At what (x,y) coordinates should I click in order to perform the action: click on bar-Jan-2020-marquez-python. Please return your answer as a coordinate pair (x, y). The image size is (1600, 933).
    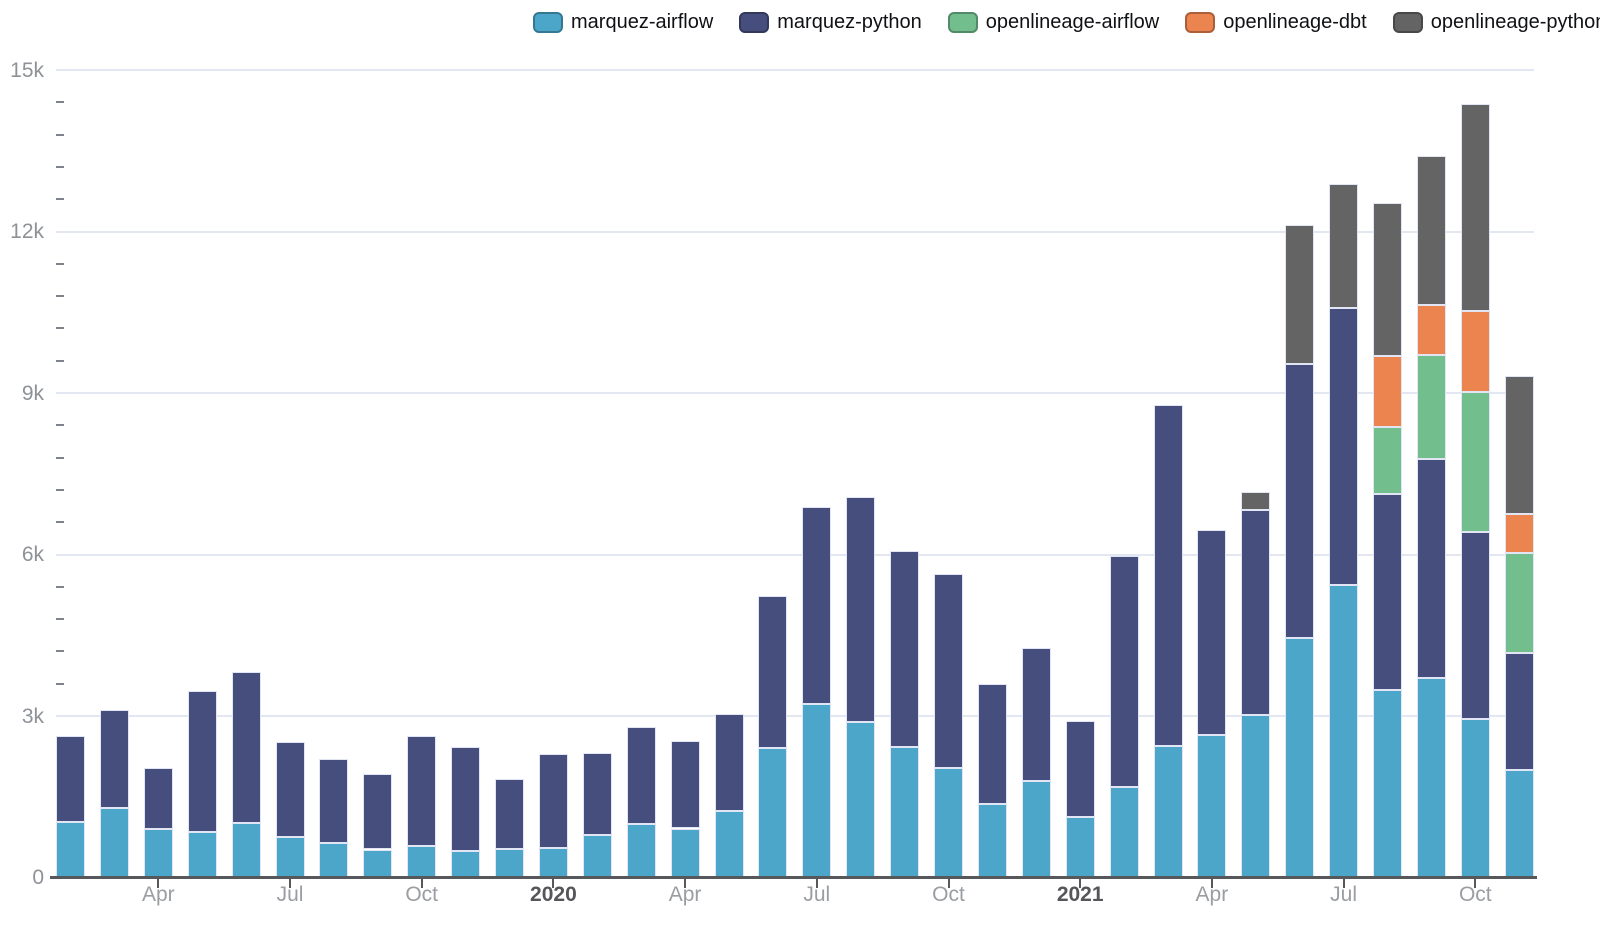
    Looking at the image, I should click on (553, 801).